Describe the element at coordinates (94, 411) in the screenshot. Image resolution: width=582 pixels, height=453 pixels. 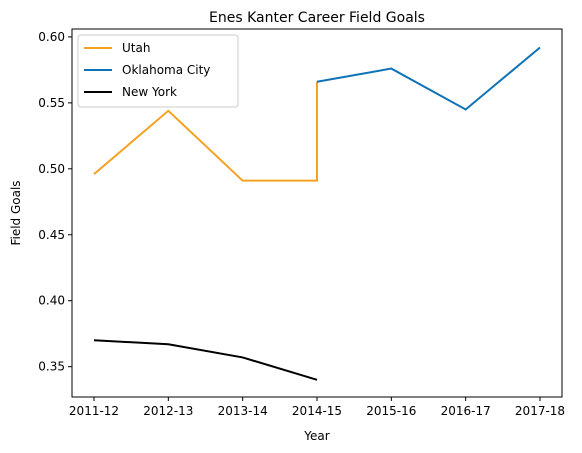
I see `x-tick-label: 2011-12` at that location.